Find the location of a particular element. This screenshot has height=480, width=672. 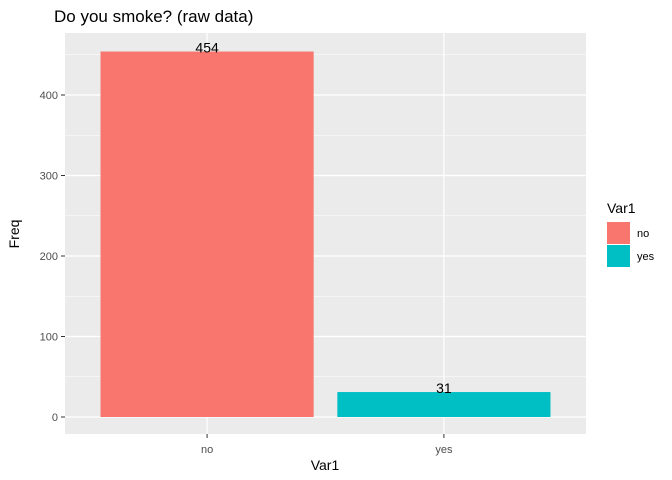

bar-yes is located at coordinates (444, 404).